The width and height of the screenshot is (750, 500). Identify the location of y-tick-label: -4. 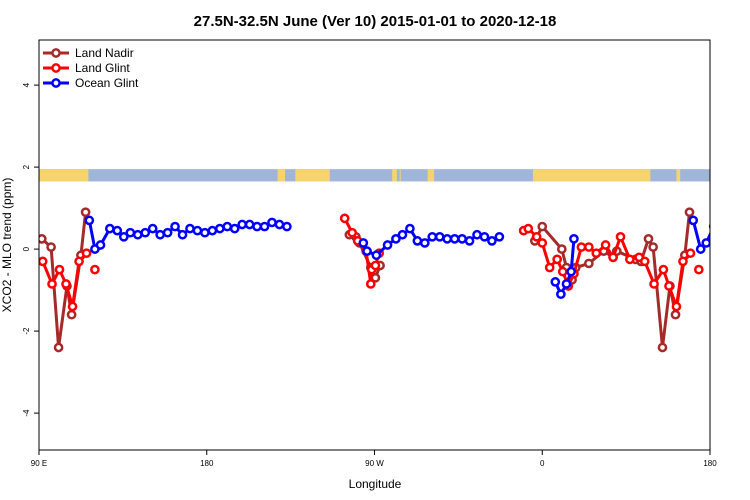
(26, 413).